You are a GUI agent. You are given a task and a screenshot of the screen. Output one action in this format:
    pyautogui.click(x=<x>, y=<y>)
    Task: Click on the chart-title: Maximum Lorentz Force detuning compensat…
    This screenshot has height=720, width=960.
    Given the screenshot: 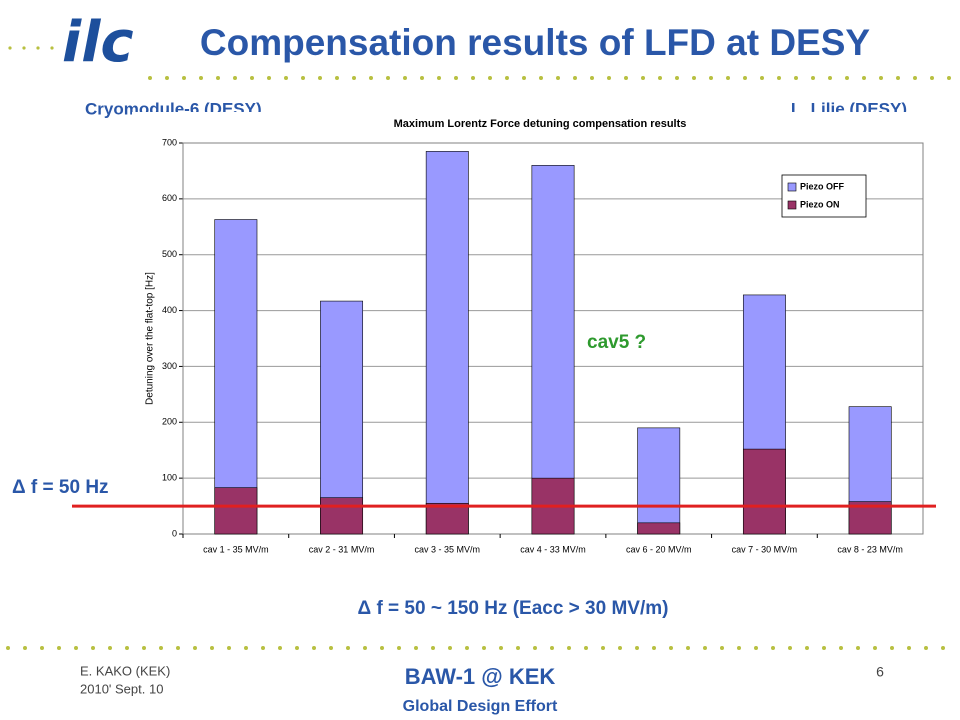 What is the action you would take?
    pyautogui.click(x=540, y=124)
    